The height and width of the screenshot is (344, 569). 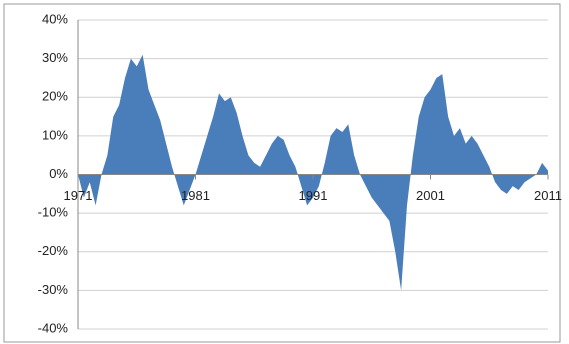 What do you see at coordinates (55, 134) in the screenshot?
I see `y-tick-label: 10%` at bounding box center [55, 134].